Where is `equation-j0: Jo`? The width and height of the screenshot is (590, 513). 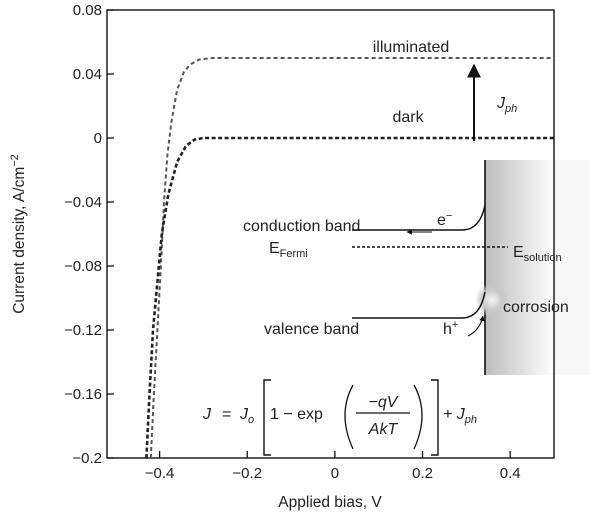
equation-j0: Jo is located at coordinates (246, 416).